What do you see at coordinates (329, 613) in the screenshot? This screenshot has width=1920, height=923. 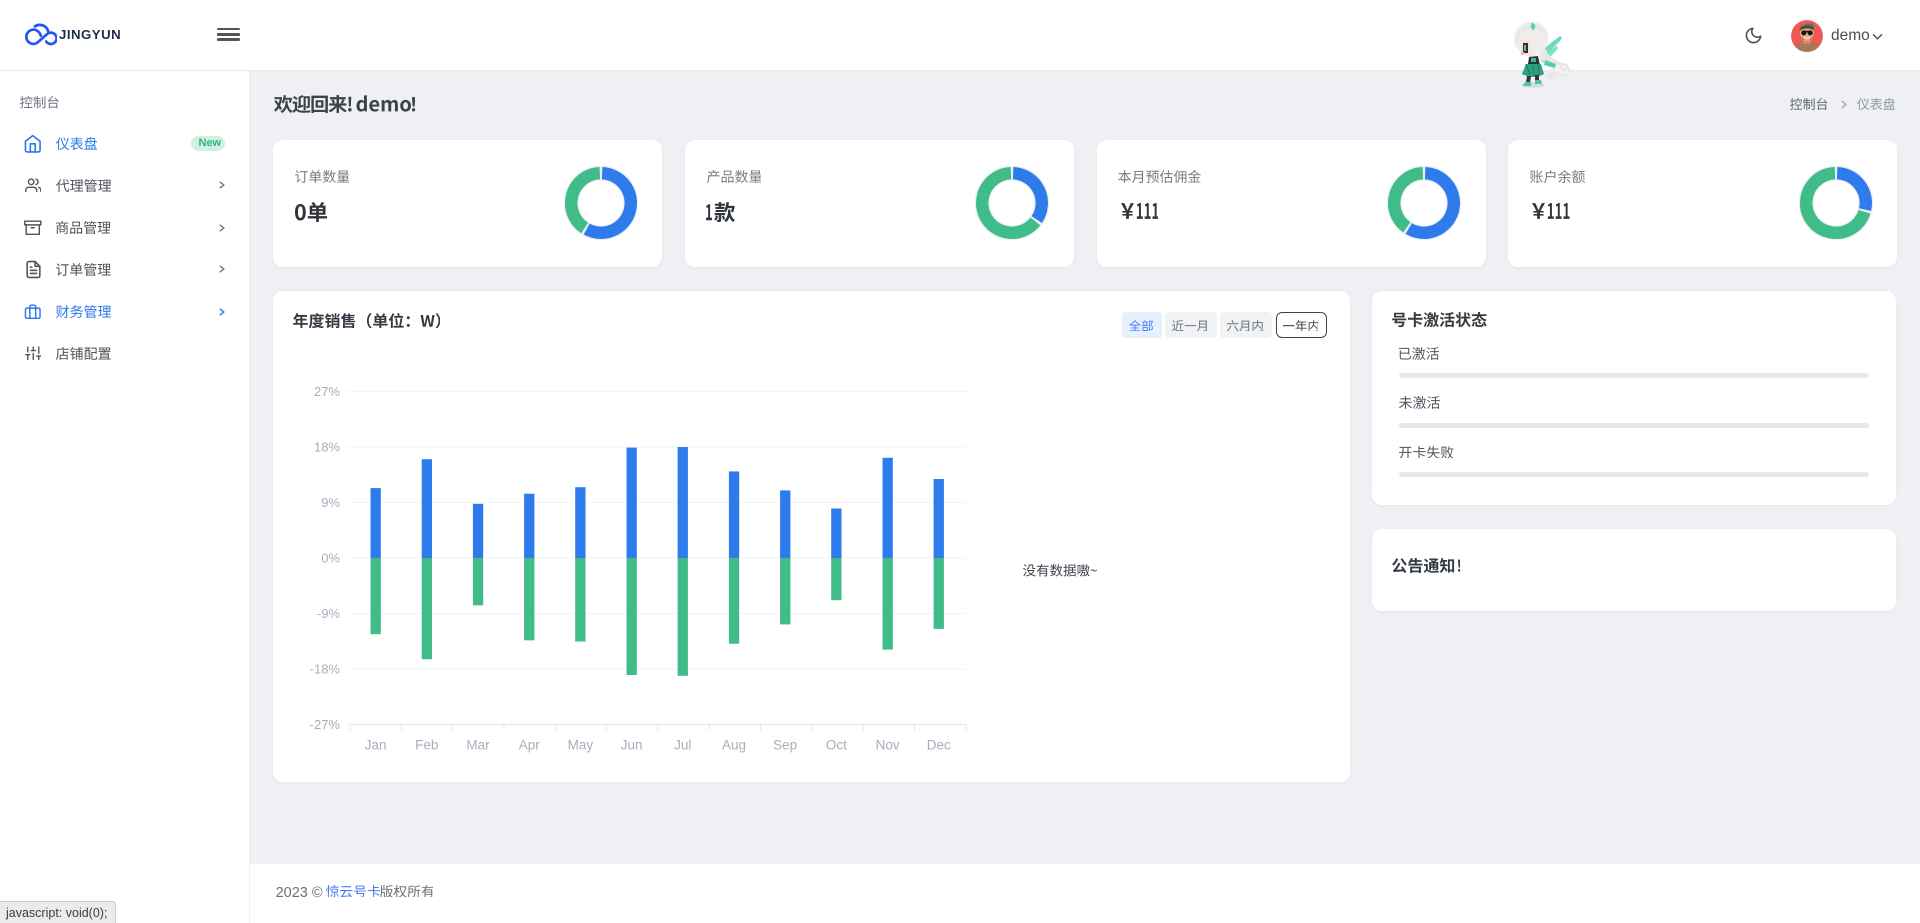 I see `svg-text: -9%` at bounding box center [329, 613].